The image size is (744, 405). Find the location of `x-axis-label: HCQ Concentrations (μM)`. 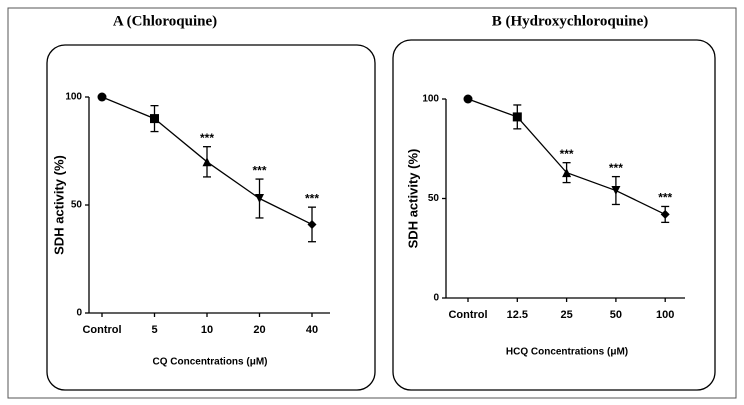

x-axis-label: HCQ Concentrations (μM) is located at coordinates (567, 352).